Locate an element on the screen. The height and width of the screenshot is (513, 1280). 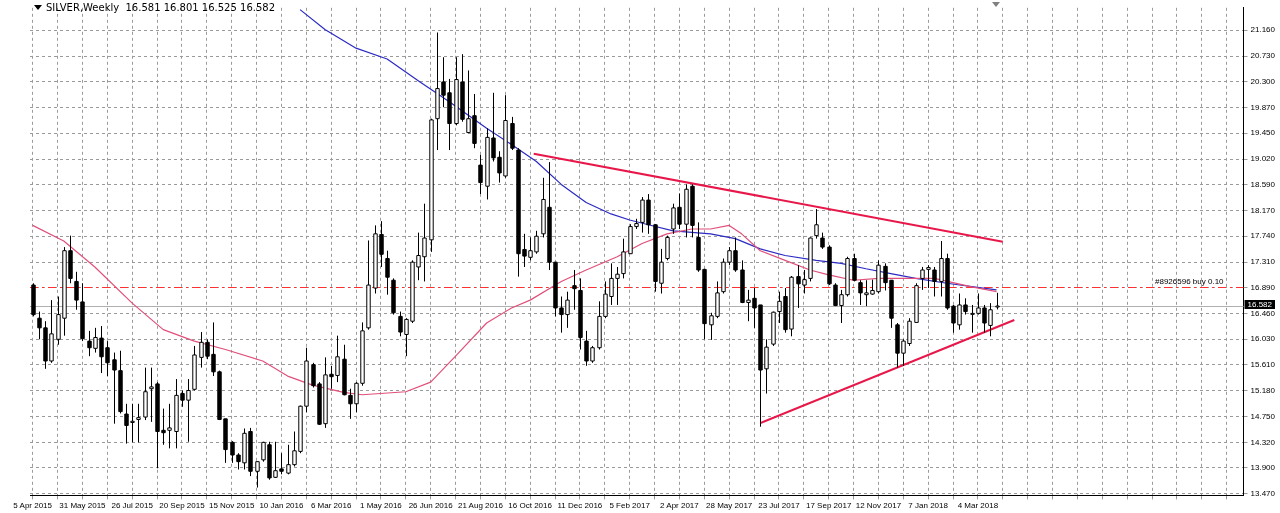
y-tick-label: 18.590 is located at coordinates (1263, 185).